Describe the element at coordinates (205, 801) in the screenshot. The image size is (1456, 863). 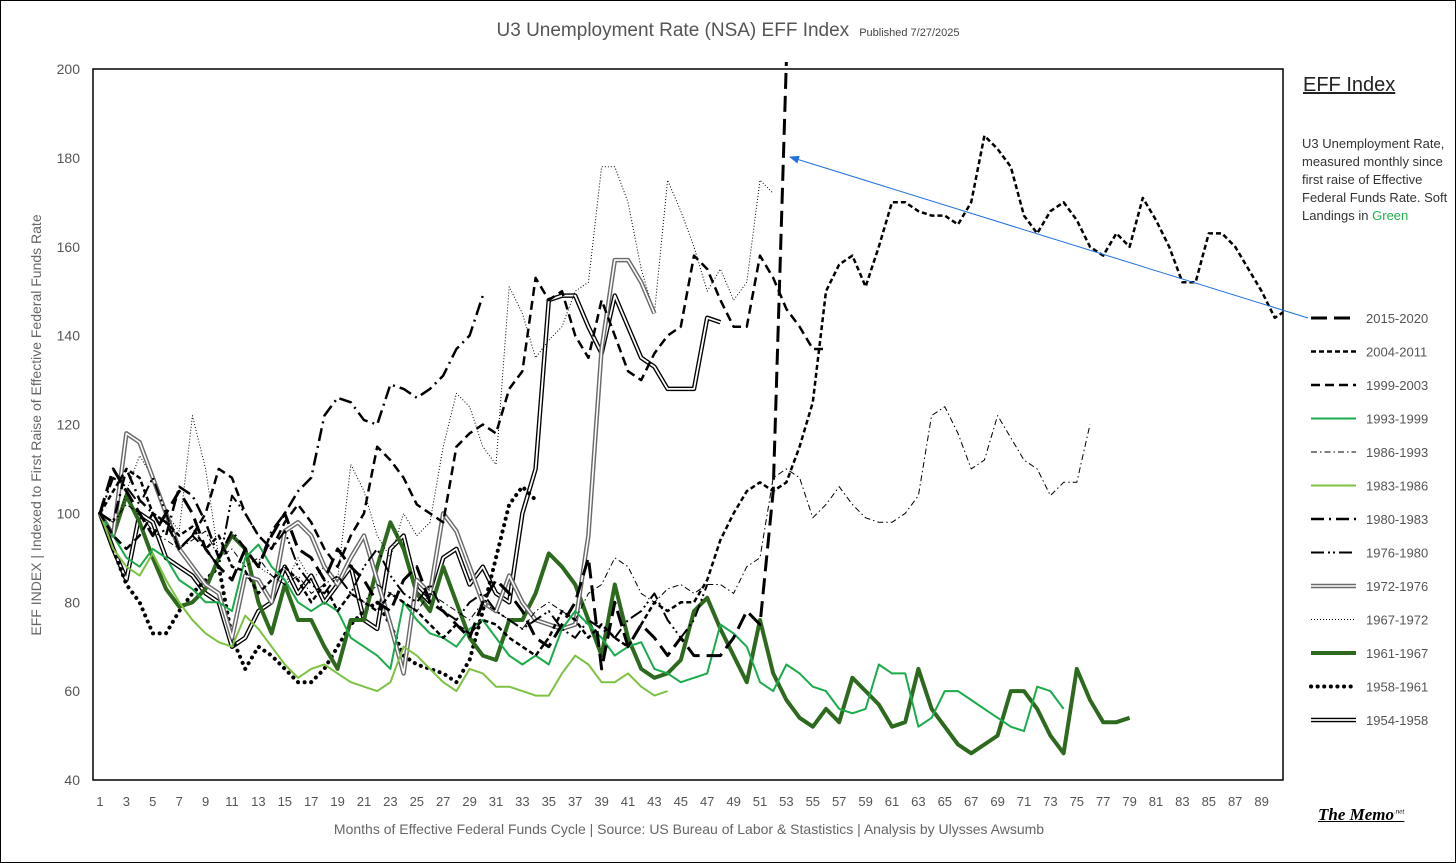
I see `x-tick-label: 9` at that location.